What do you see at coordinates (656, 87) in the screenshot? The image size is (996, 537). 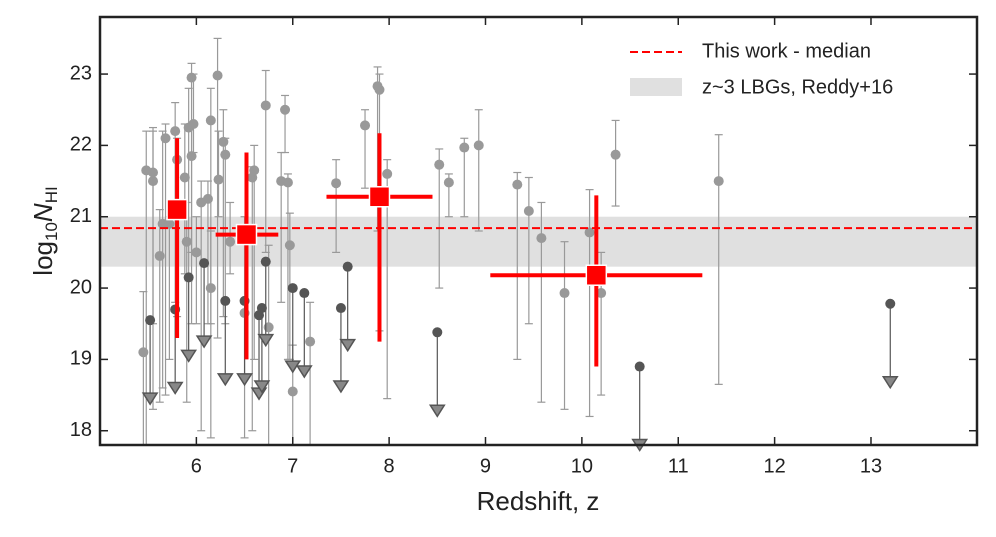 I see `legend-band` at bounding box center [656, 87].